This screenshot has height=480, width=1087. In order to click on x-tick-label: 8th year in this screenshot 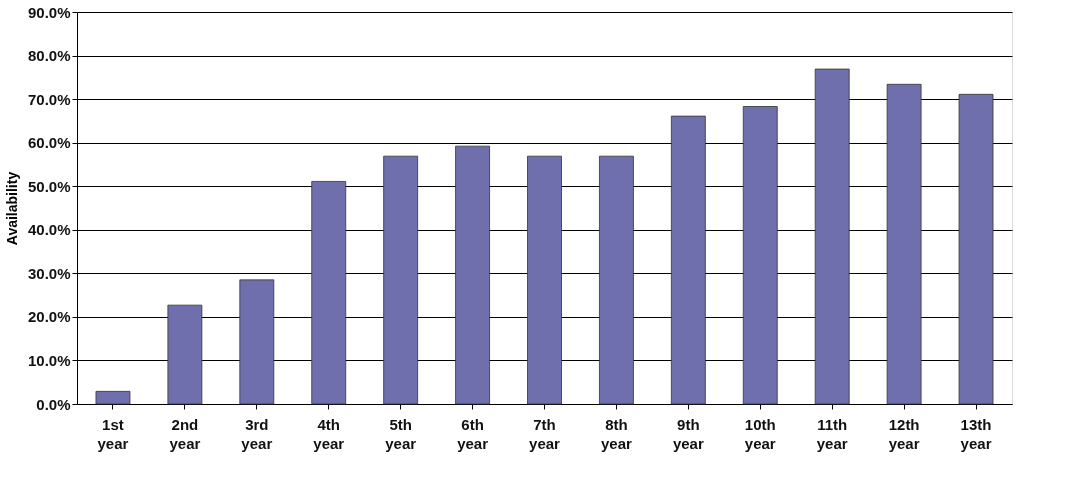, I will do `click(616, 433)`.